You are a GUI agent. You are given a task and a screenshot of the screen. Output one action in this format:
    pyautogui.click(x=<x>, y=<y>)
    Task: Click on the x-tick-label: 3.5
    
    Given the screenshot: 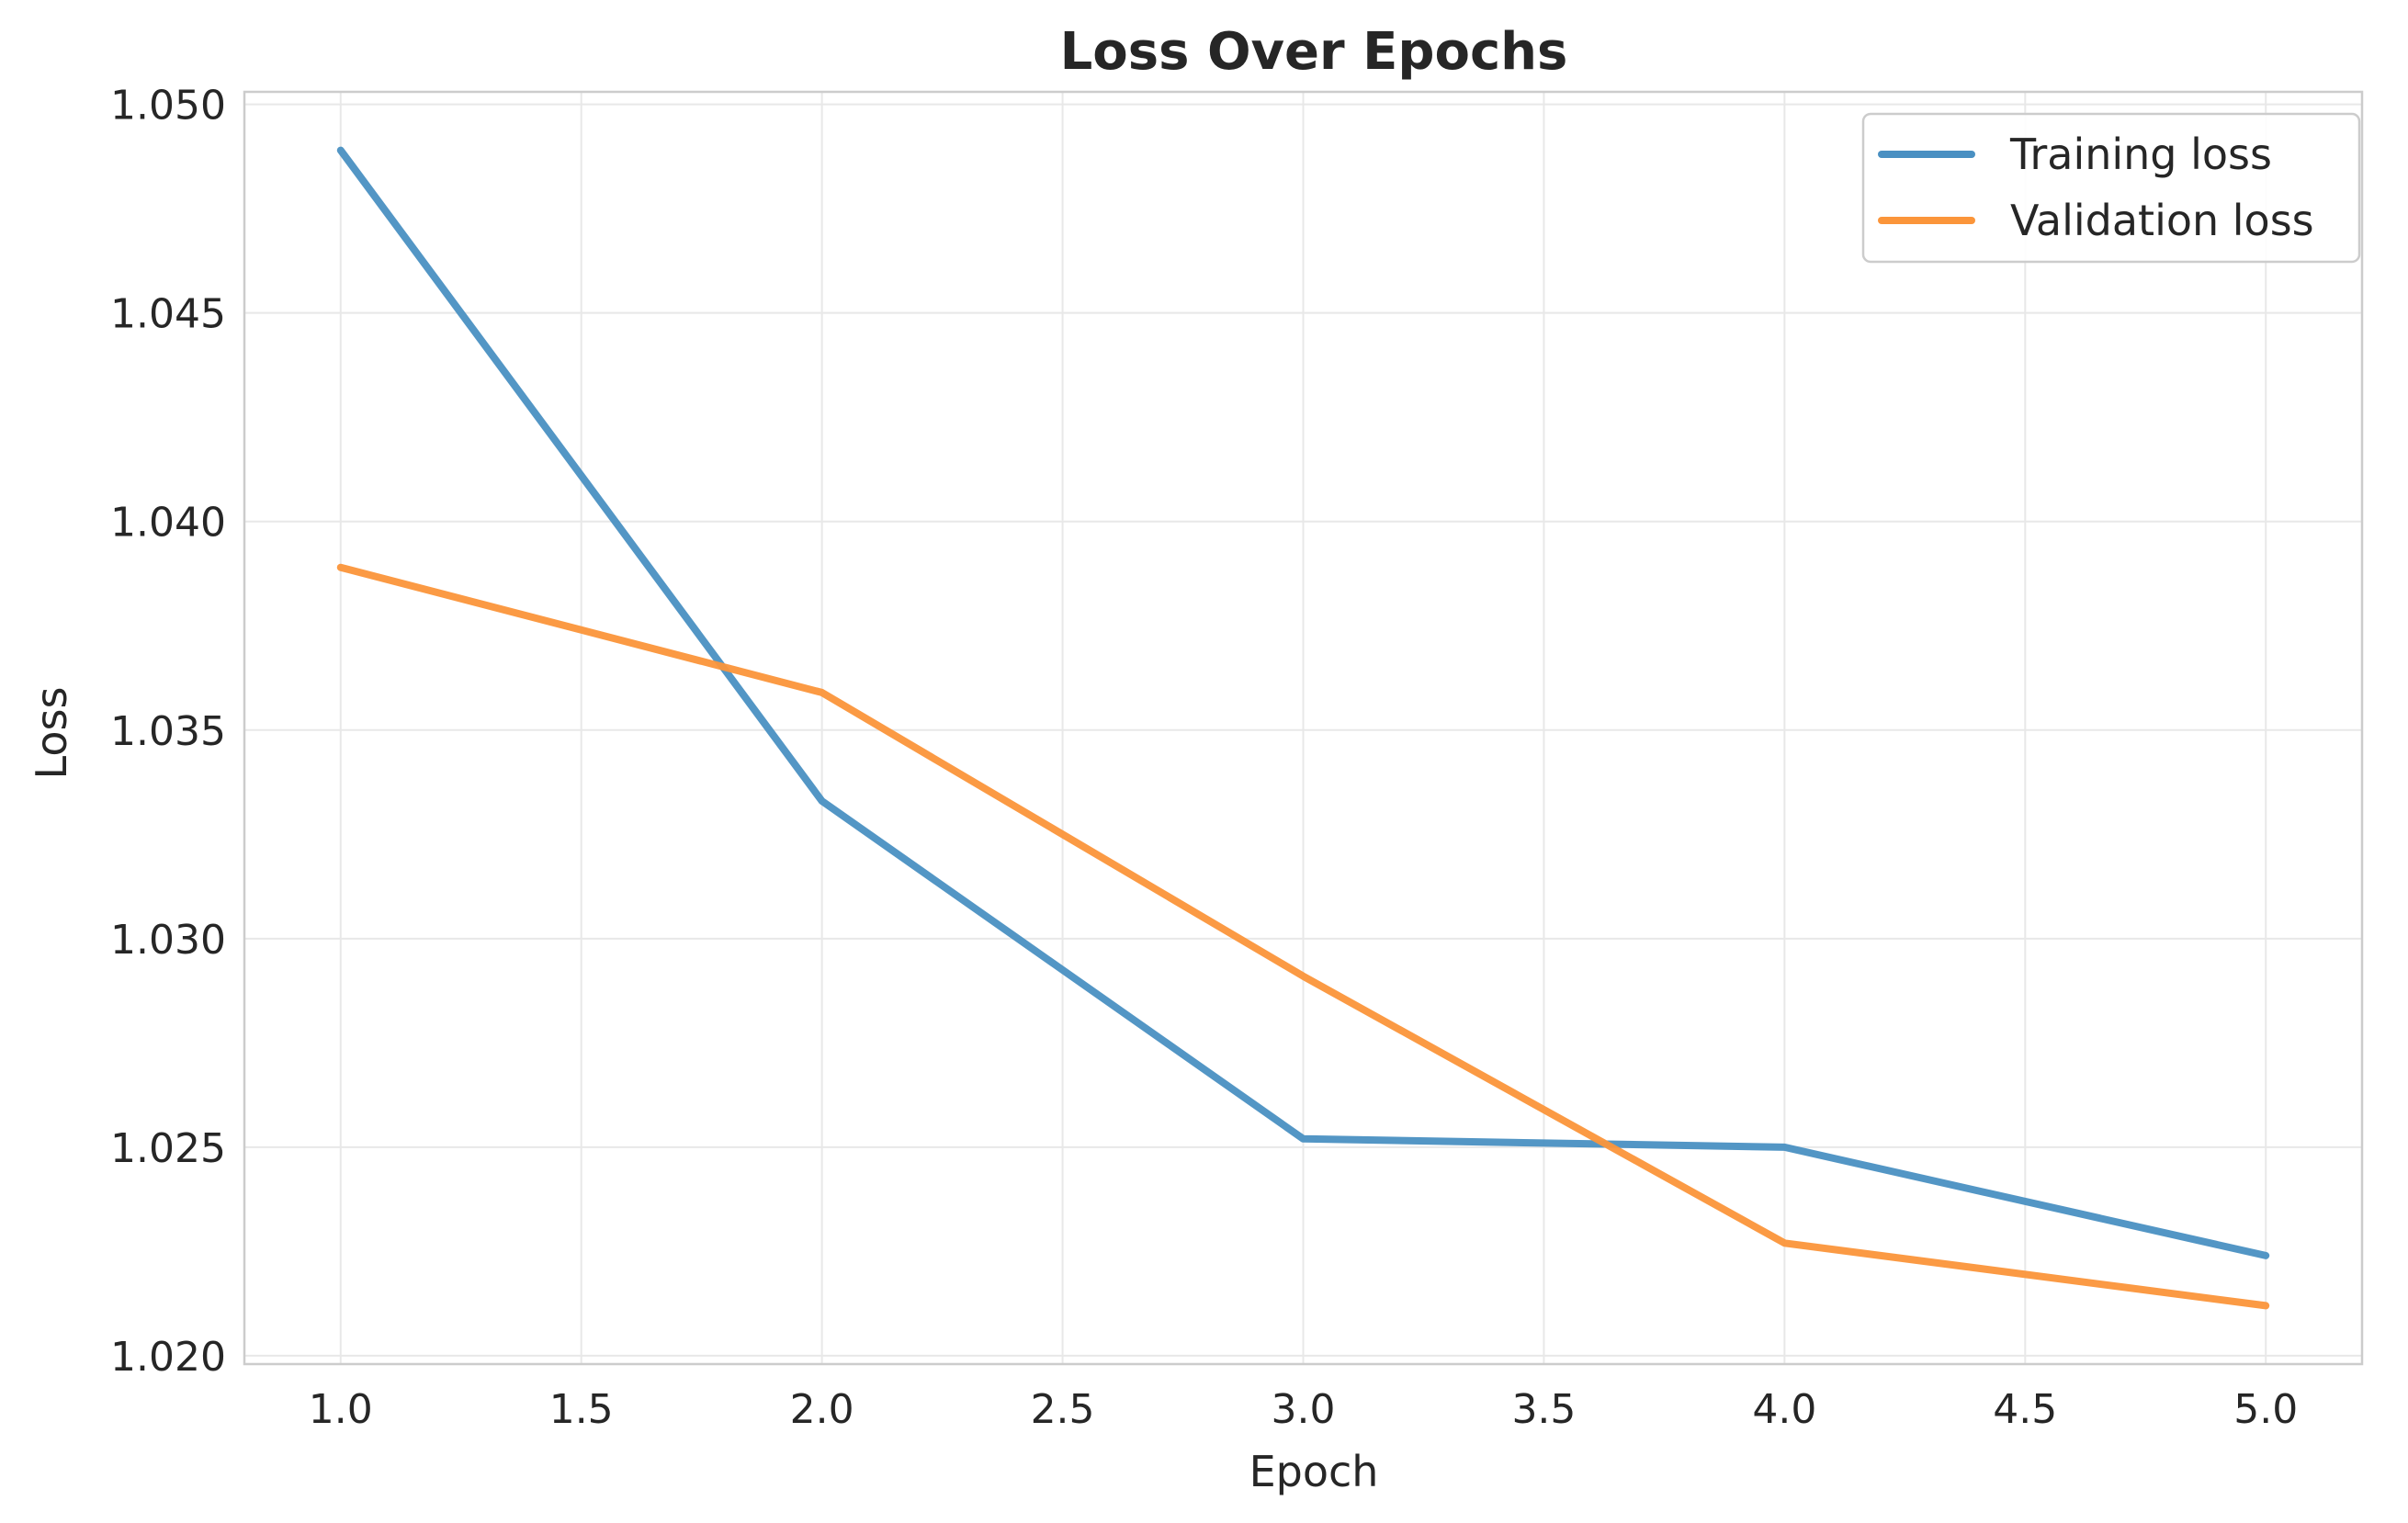 What is the action you would take?
    pyautogui.click(x=1544, y=1409)
    